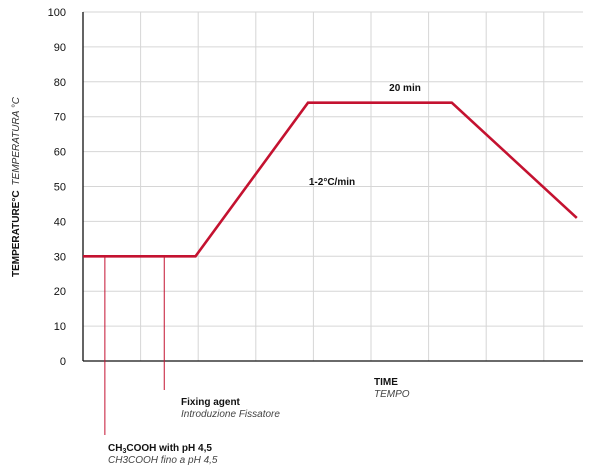 Image resolution: width=590 pixels, height=465 pixels. What do you see at coordinates (386, 382) in the screenshot?
I see `x-axis-label: TIME` at bounding box center [386, 382].